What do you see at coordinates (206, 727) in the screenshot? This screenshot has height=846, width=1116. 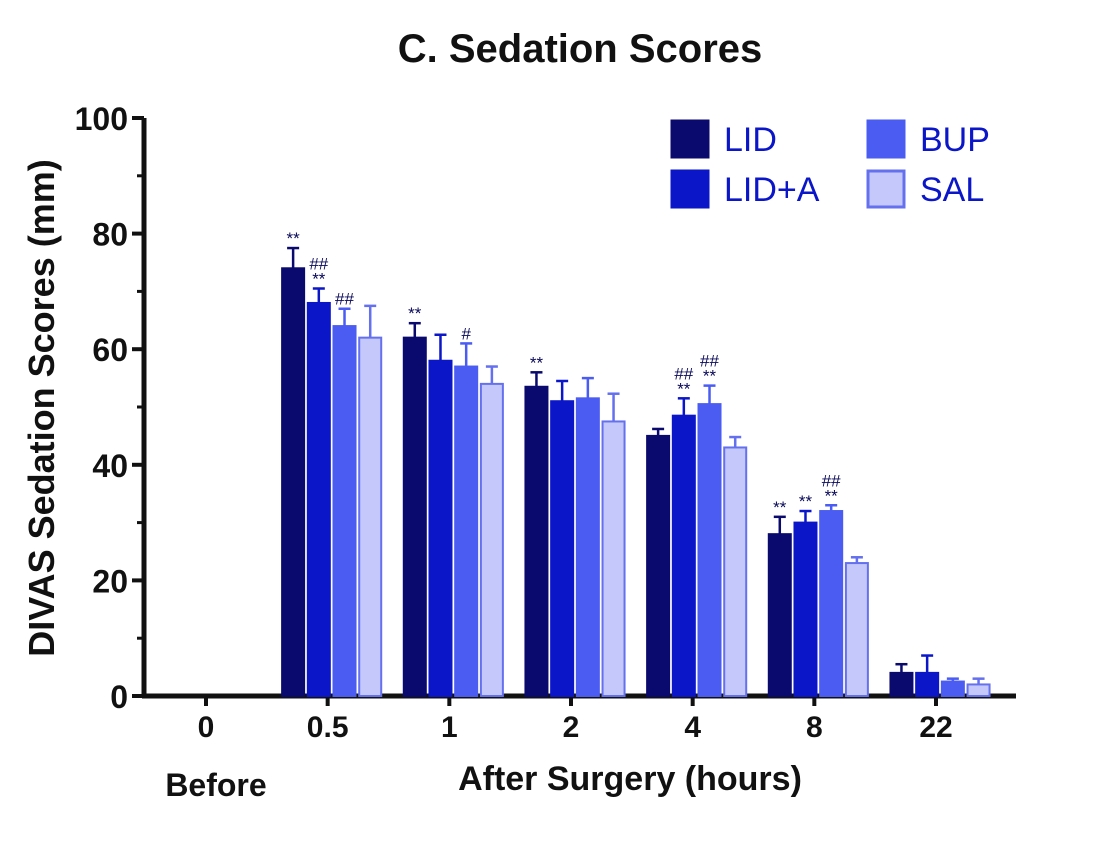 I see `x-tick-label: 0` at bounding box center [206, 727].